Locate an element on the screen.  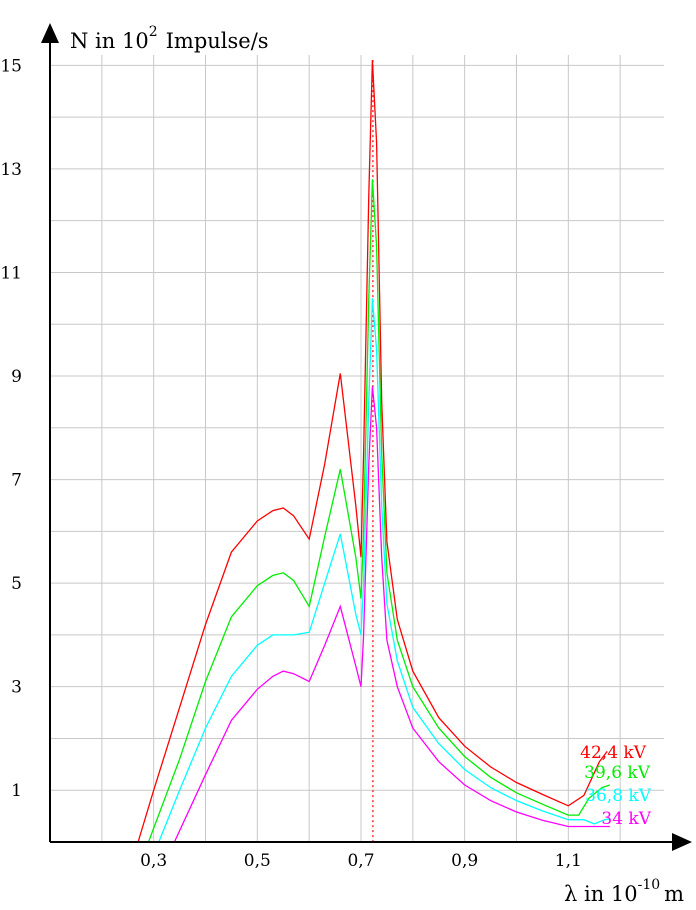
x-axis-arrow is located at coordinates (682, 842).